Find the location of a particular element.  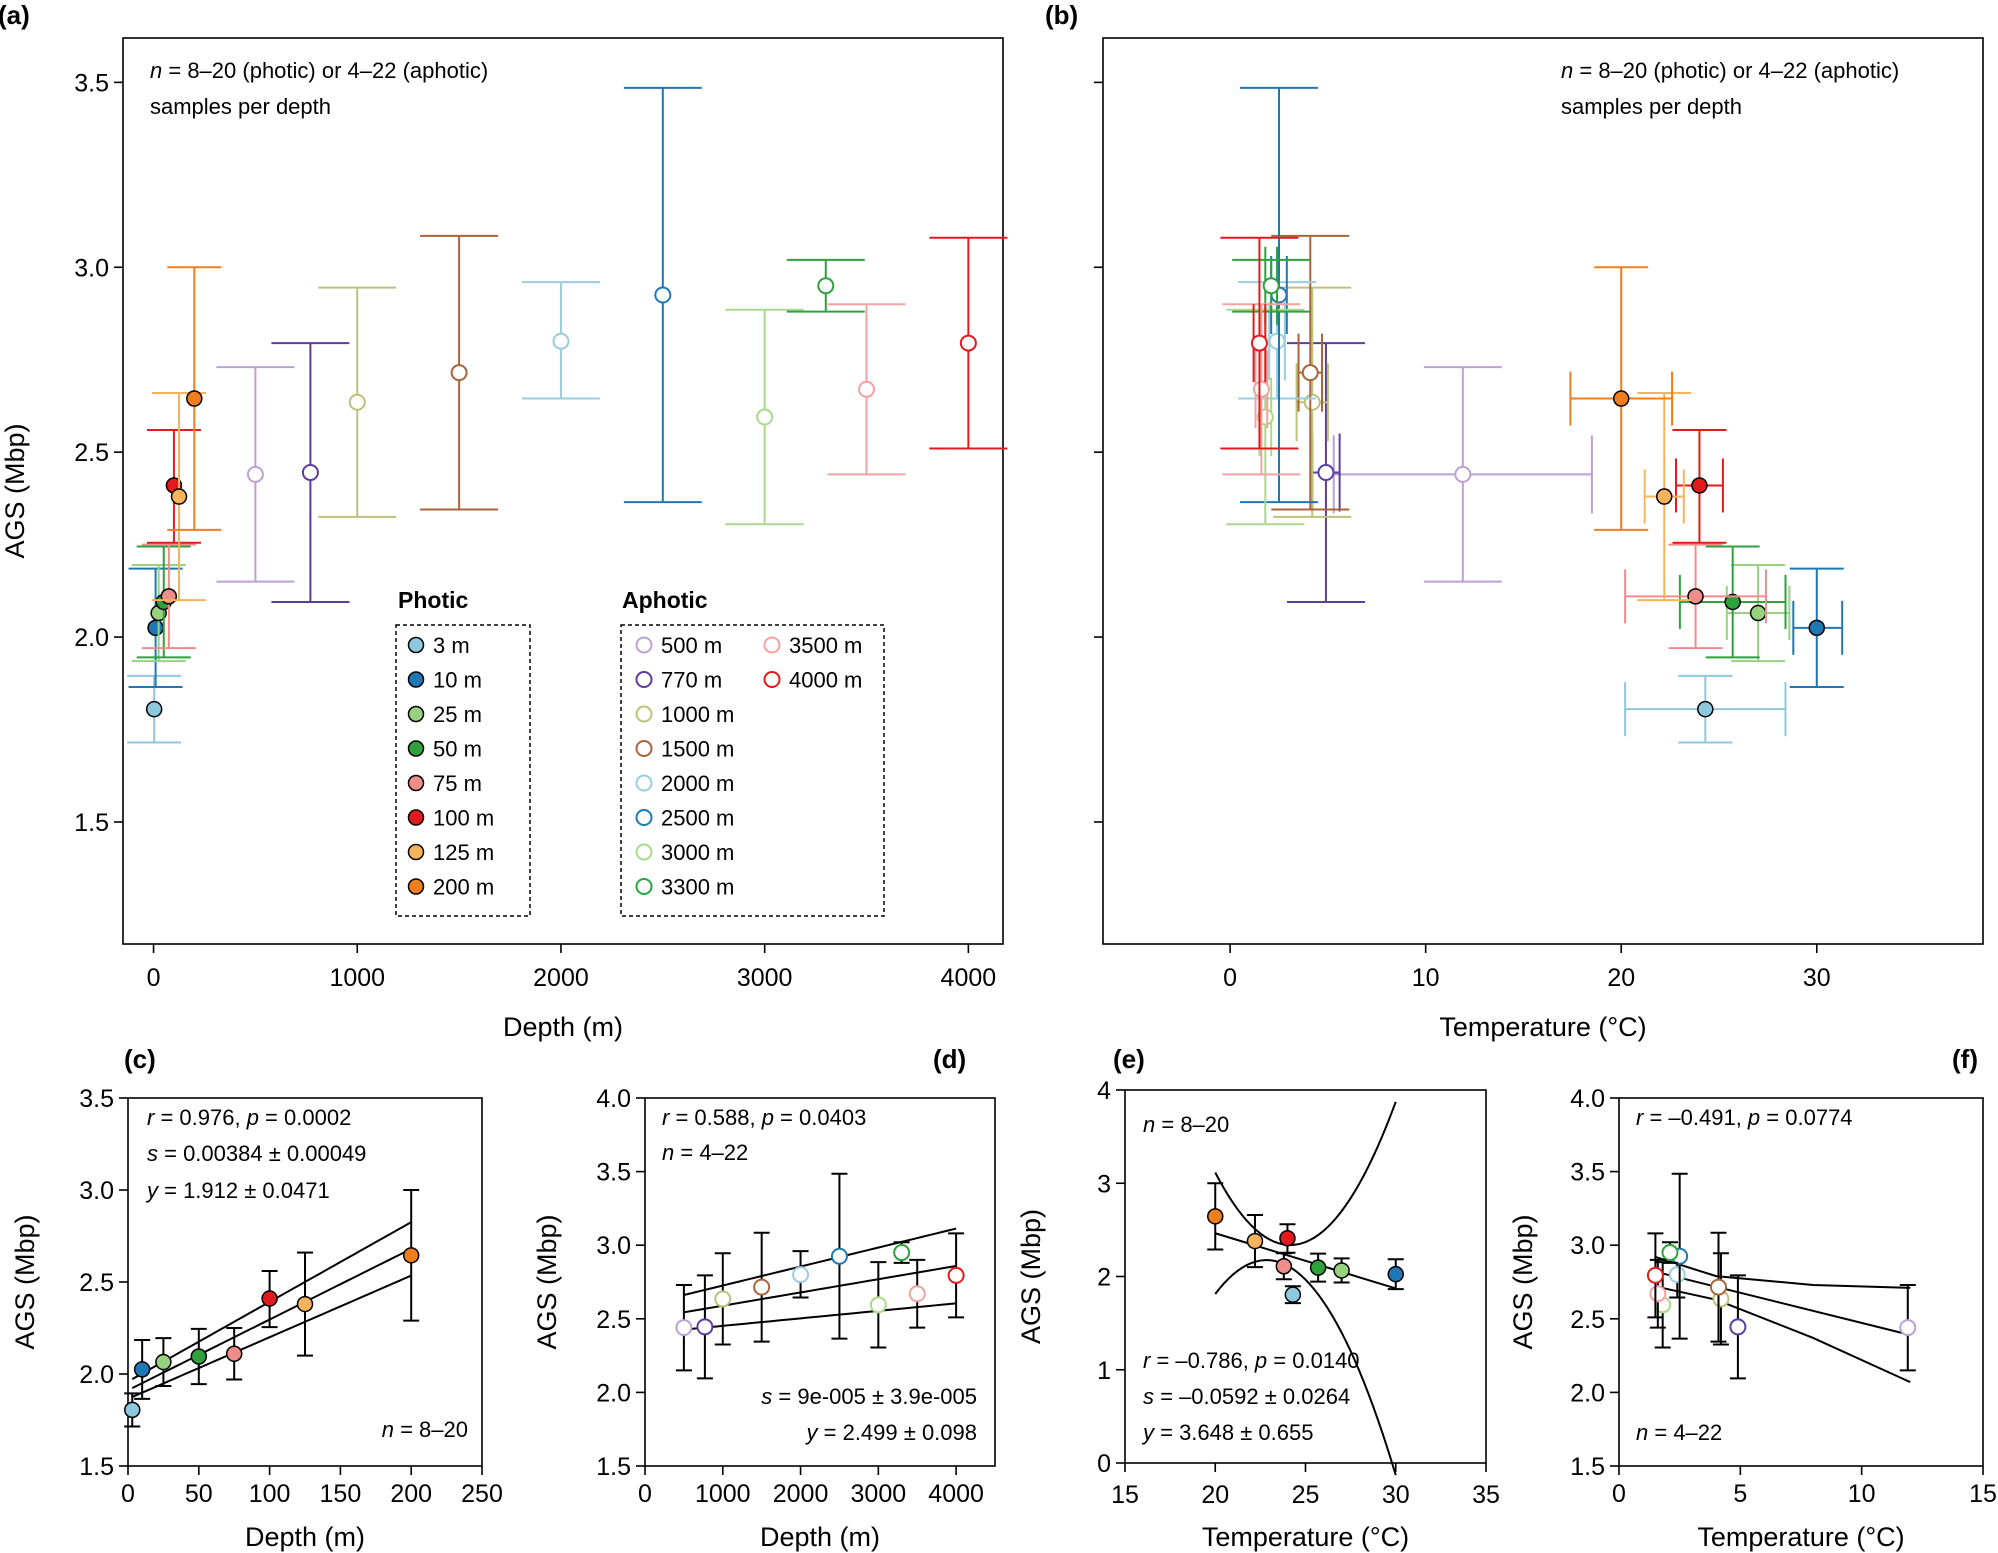

fit-lower-band-e is located at coordinates (1305, 1367).